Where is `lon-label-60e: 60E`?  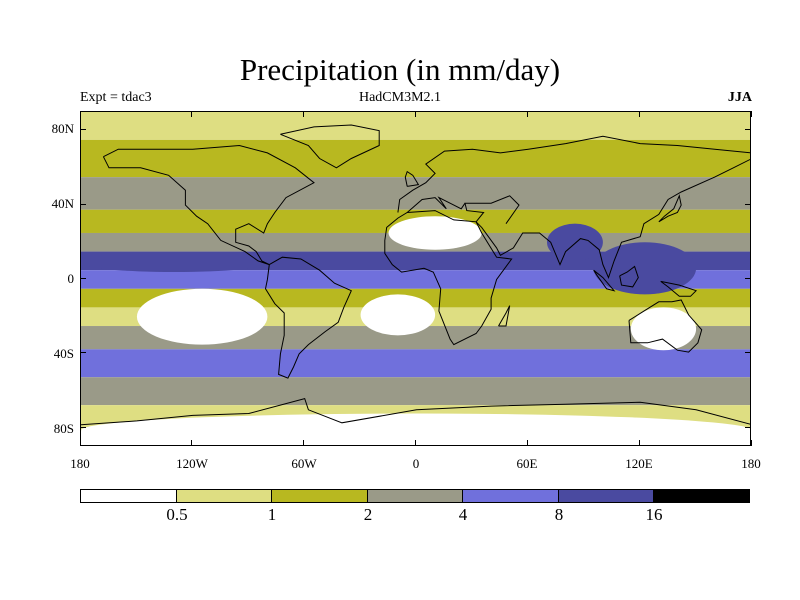
lon-label-60e: 60E is located at coordinates (527, 463).